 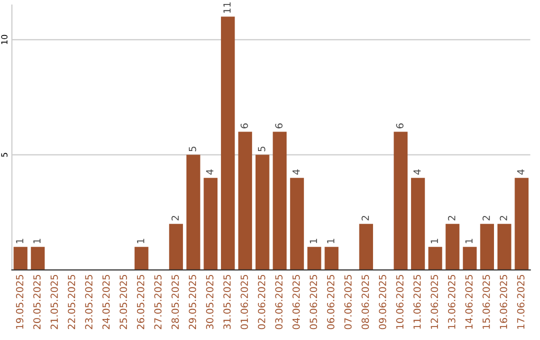 What do you see at coordinates (279, 302) in the screenshot?
I see `x-tick-label: 03.06.2025` at bounding box center [279, 302].